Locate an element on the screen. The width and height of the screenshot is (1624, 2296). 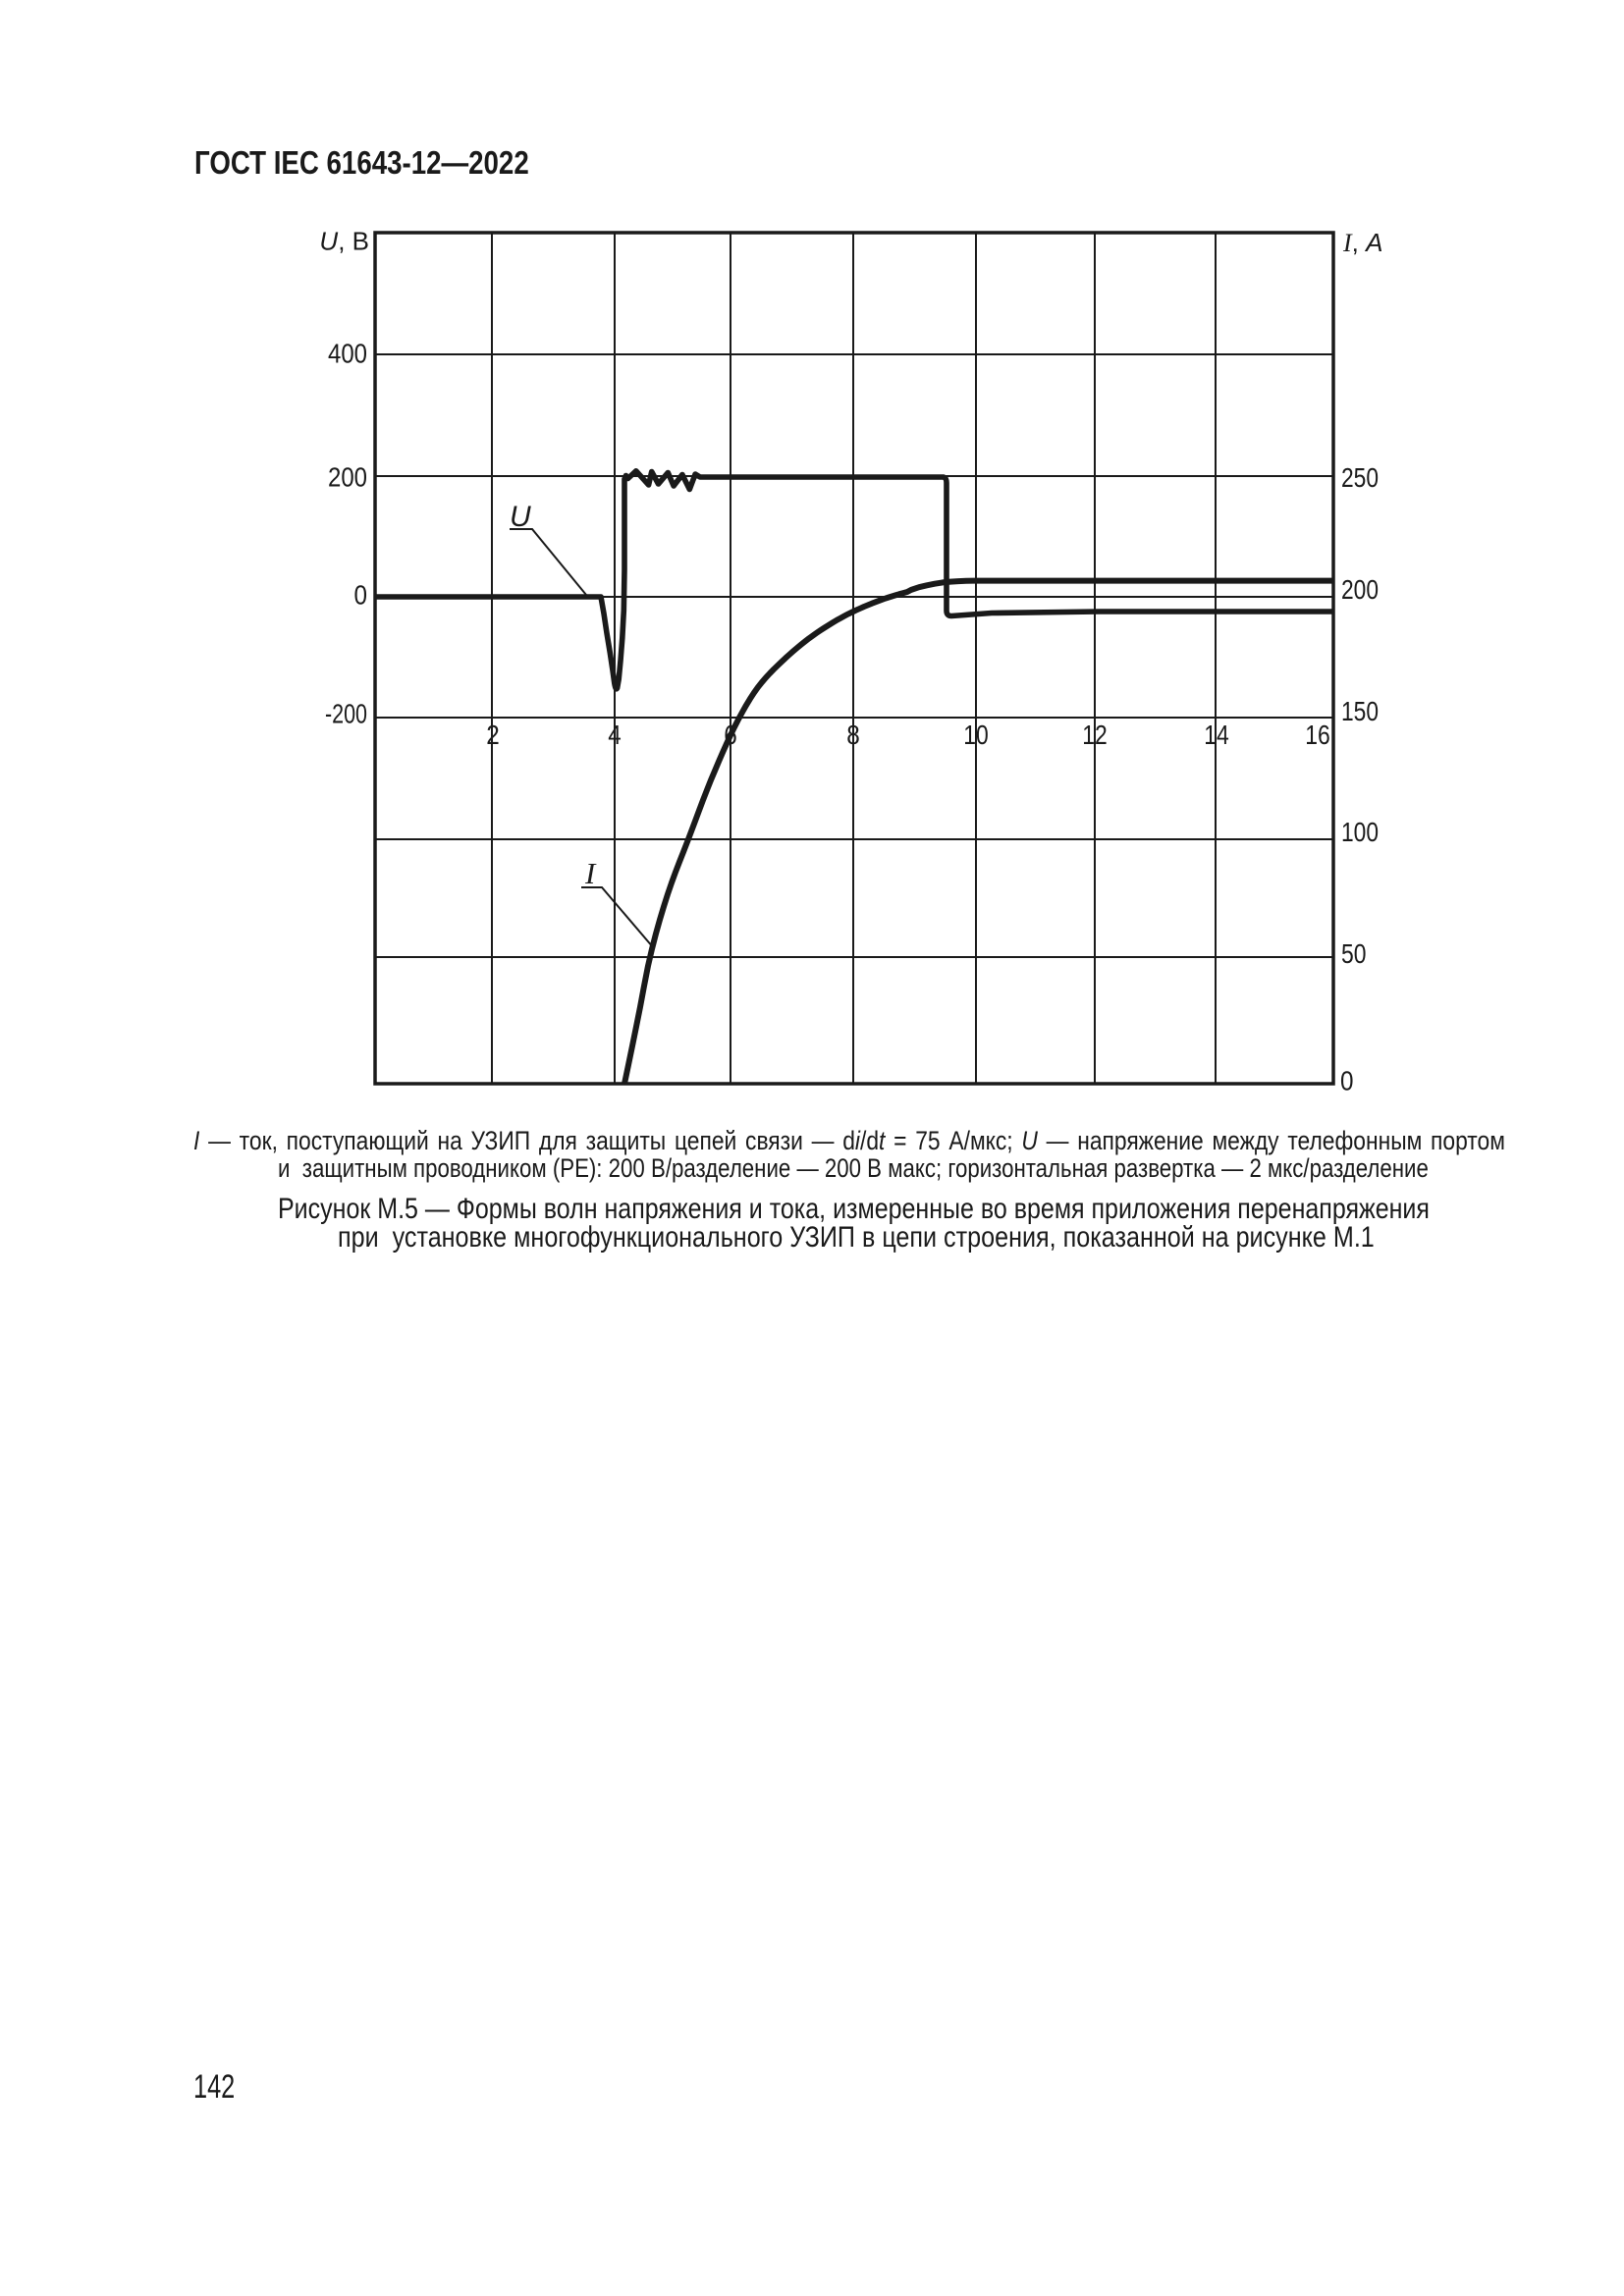
svg-text: 100 is located at coordinates (1360, 832).